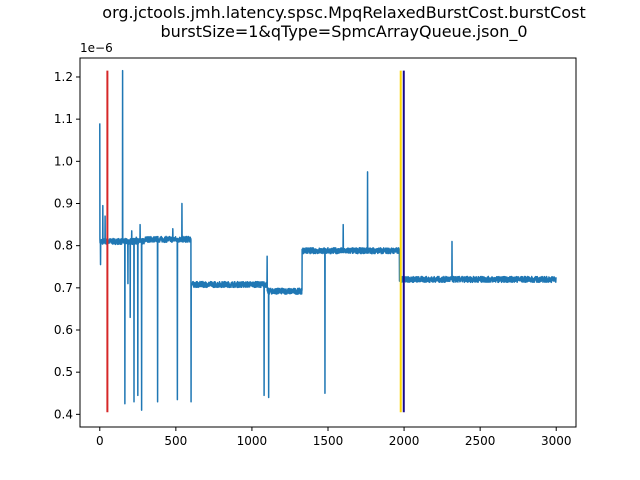 This screenshot has height=480, width=640. Describe the element at coordinates (63, 330) in the screenshot. I see `y-tick-label: 0.6` at that location.